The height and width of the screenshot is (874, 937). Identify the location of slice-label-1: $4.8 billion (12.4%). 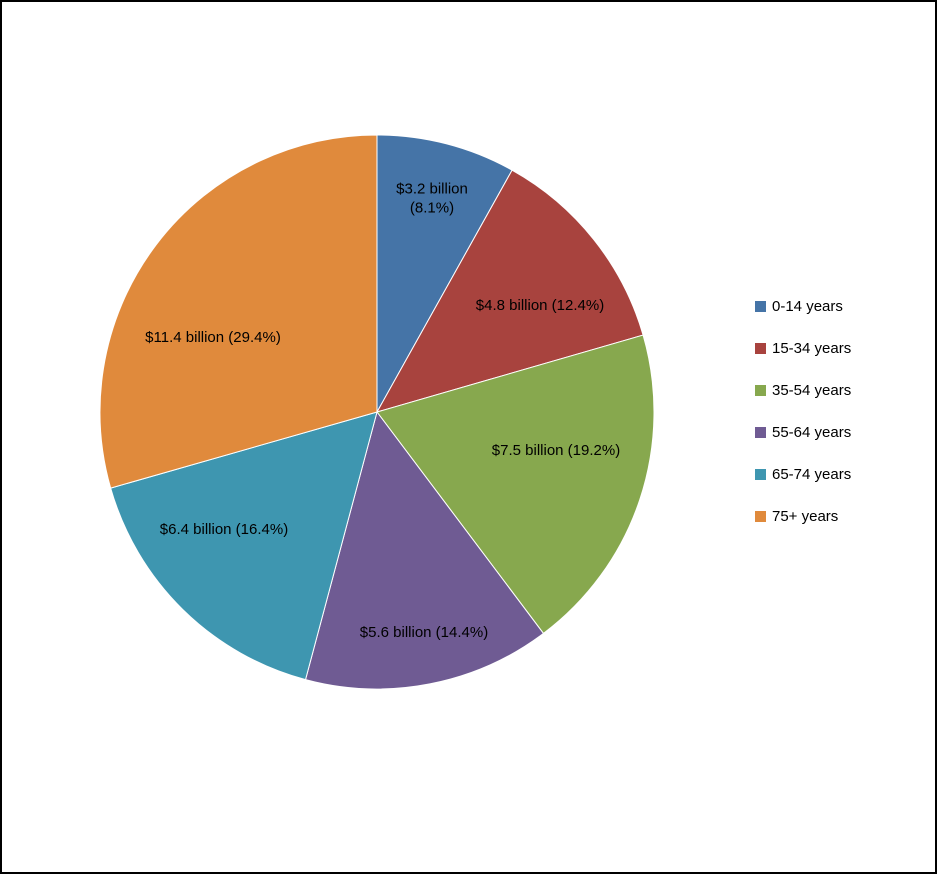
(540, 305).